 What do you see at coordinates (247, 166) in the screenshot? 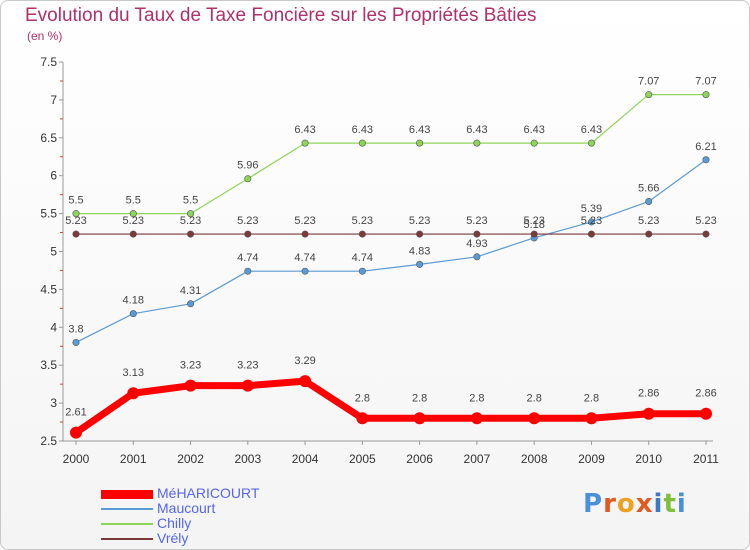
I see `data-label: 5.96` at bounding box center [247, 166].